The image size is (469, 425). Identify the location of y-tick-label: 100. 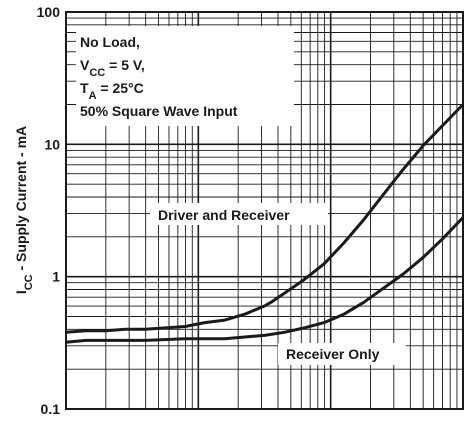
(49, 12).